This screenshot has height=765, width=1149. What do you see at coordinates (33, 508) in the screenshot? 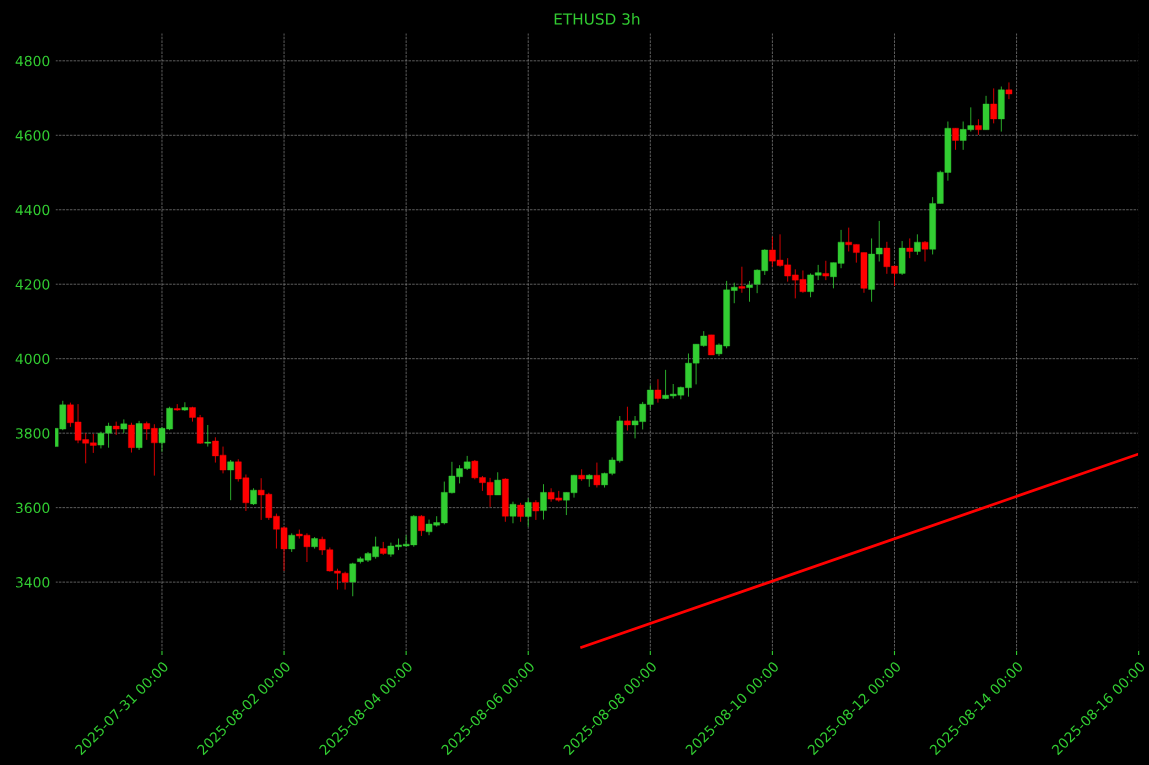
I see `y-tick-label: 3600` at bounding box center [33, 508].